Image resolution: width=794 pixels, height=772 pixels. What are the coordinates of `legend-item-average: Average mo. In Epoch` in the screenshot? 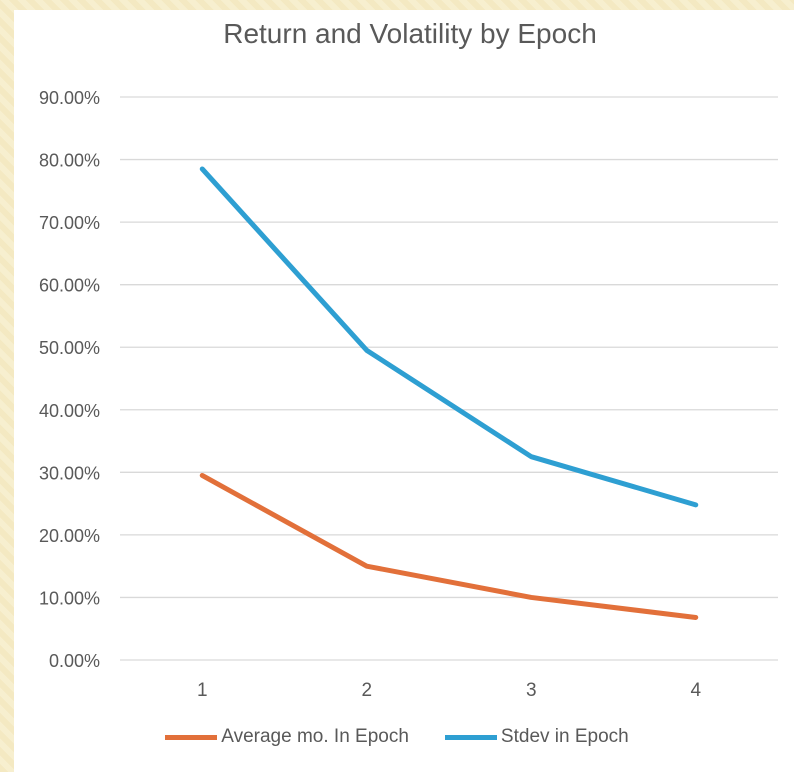 It's located at (287, 737).